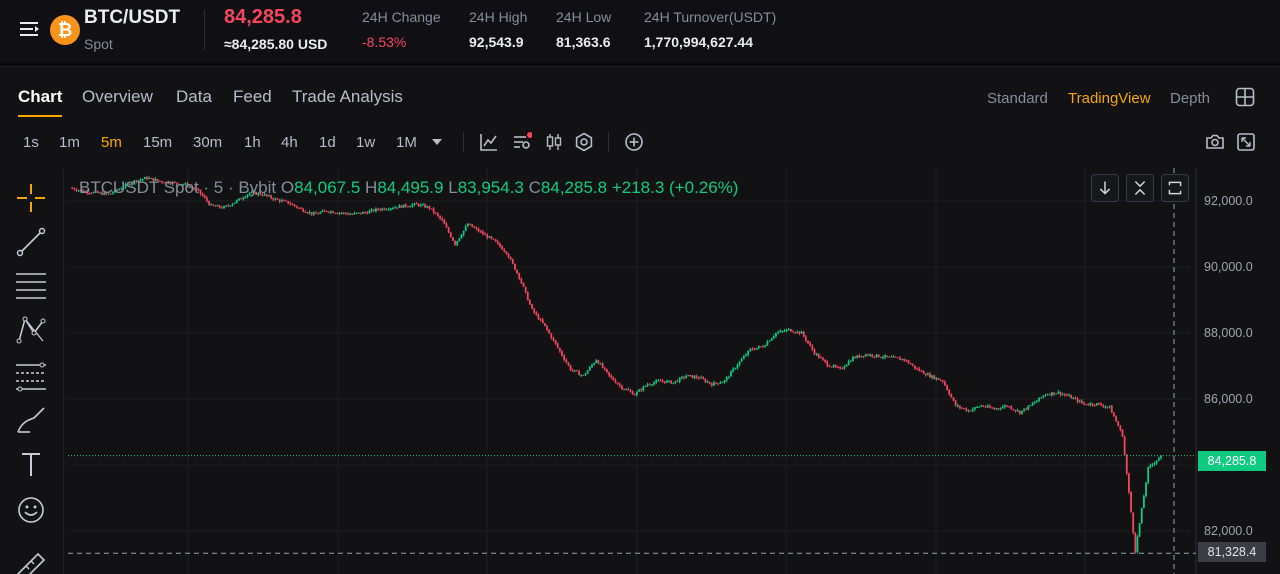 The height and width of the screenshot is (574, 1280). Describe the element at coordinates (1109, 98) in the screenshot. I see `view-tradingview: TradingView` at that location.